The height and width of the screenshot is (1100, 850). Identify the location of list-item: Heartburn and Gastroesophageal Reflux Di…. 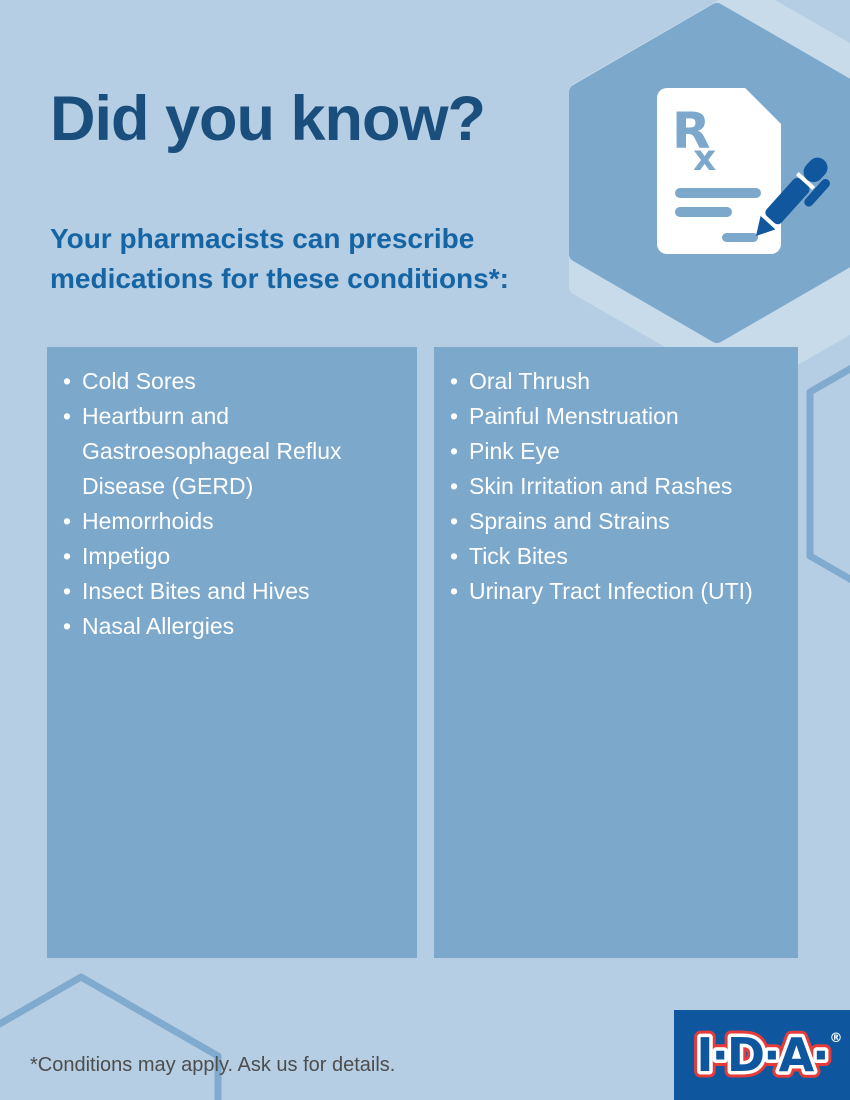
(227, 451).